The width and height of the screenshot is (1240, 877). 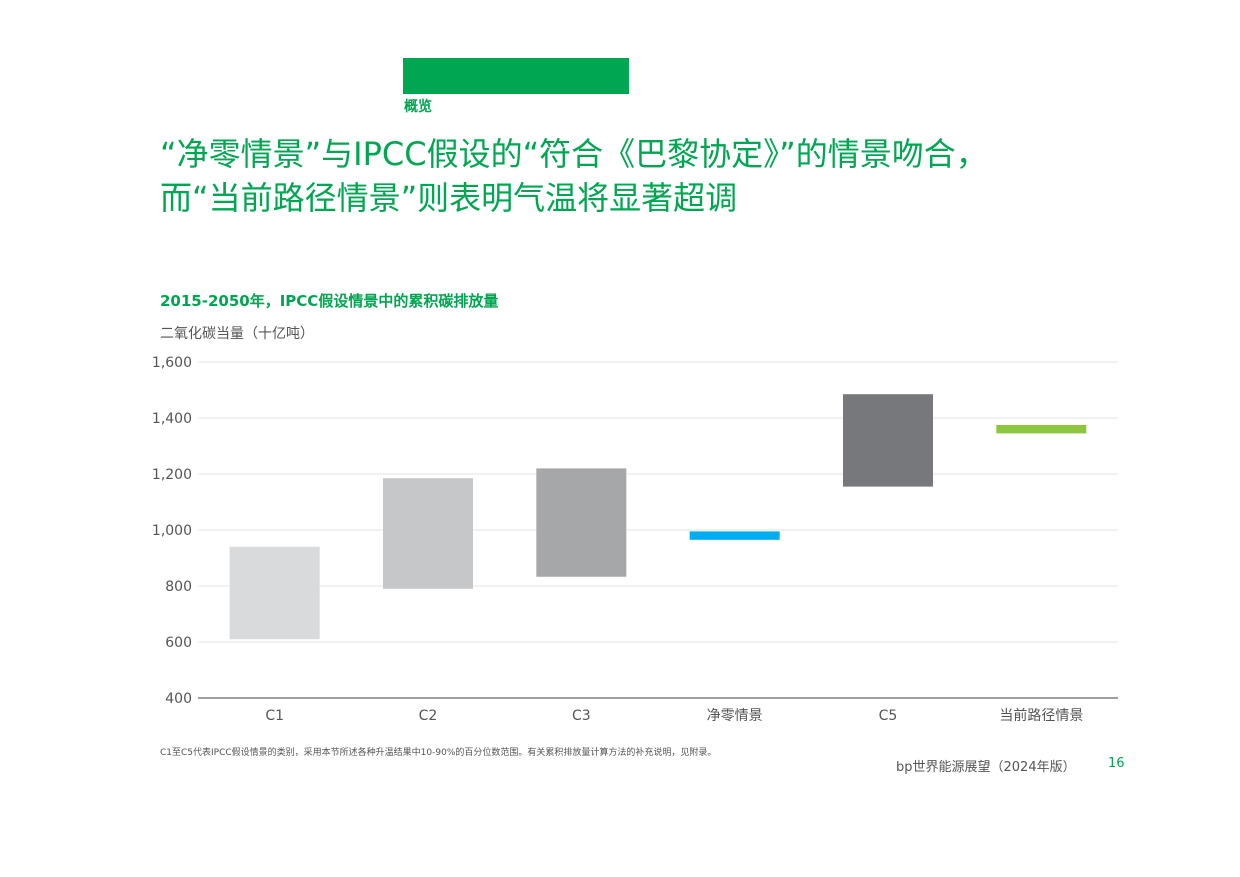 I want to click on headline-line-2: 而“当前路径情景”则表明气温将显著超调, so click(x=449, y=198).